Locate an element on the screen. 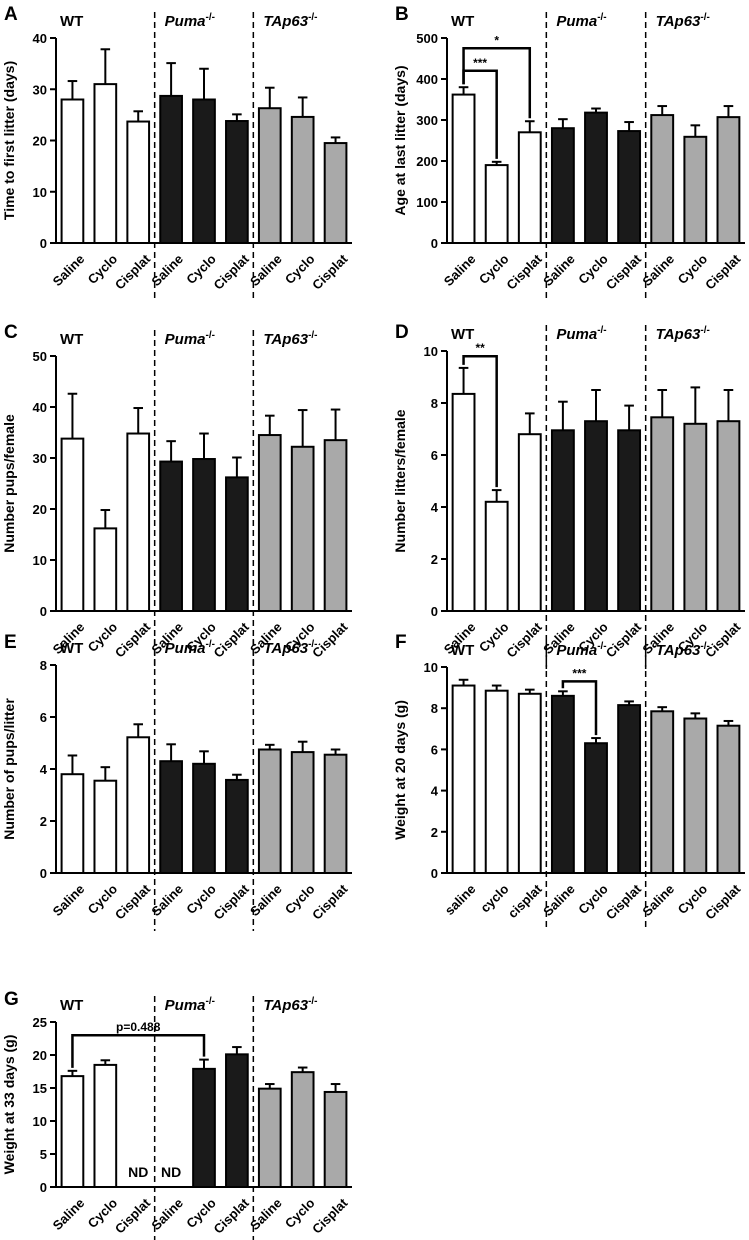  x-tick-label: cisplat is located at coordinates (525, 901).